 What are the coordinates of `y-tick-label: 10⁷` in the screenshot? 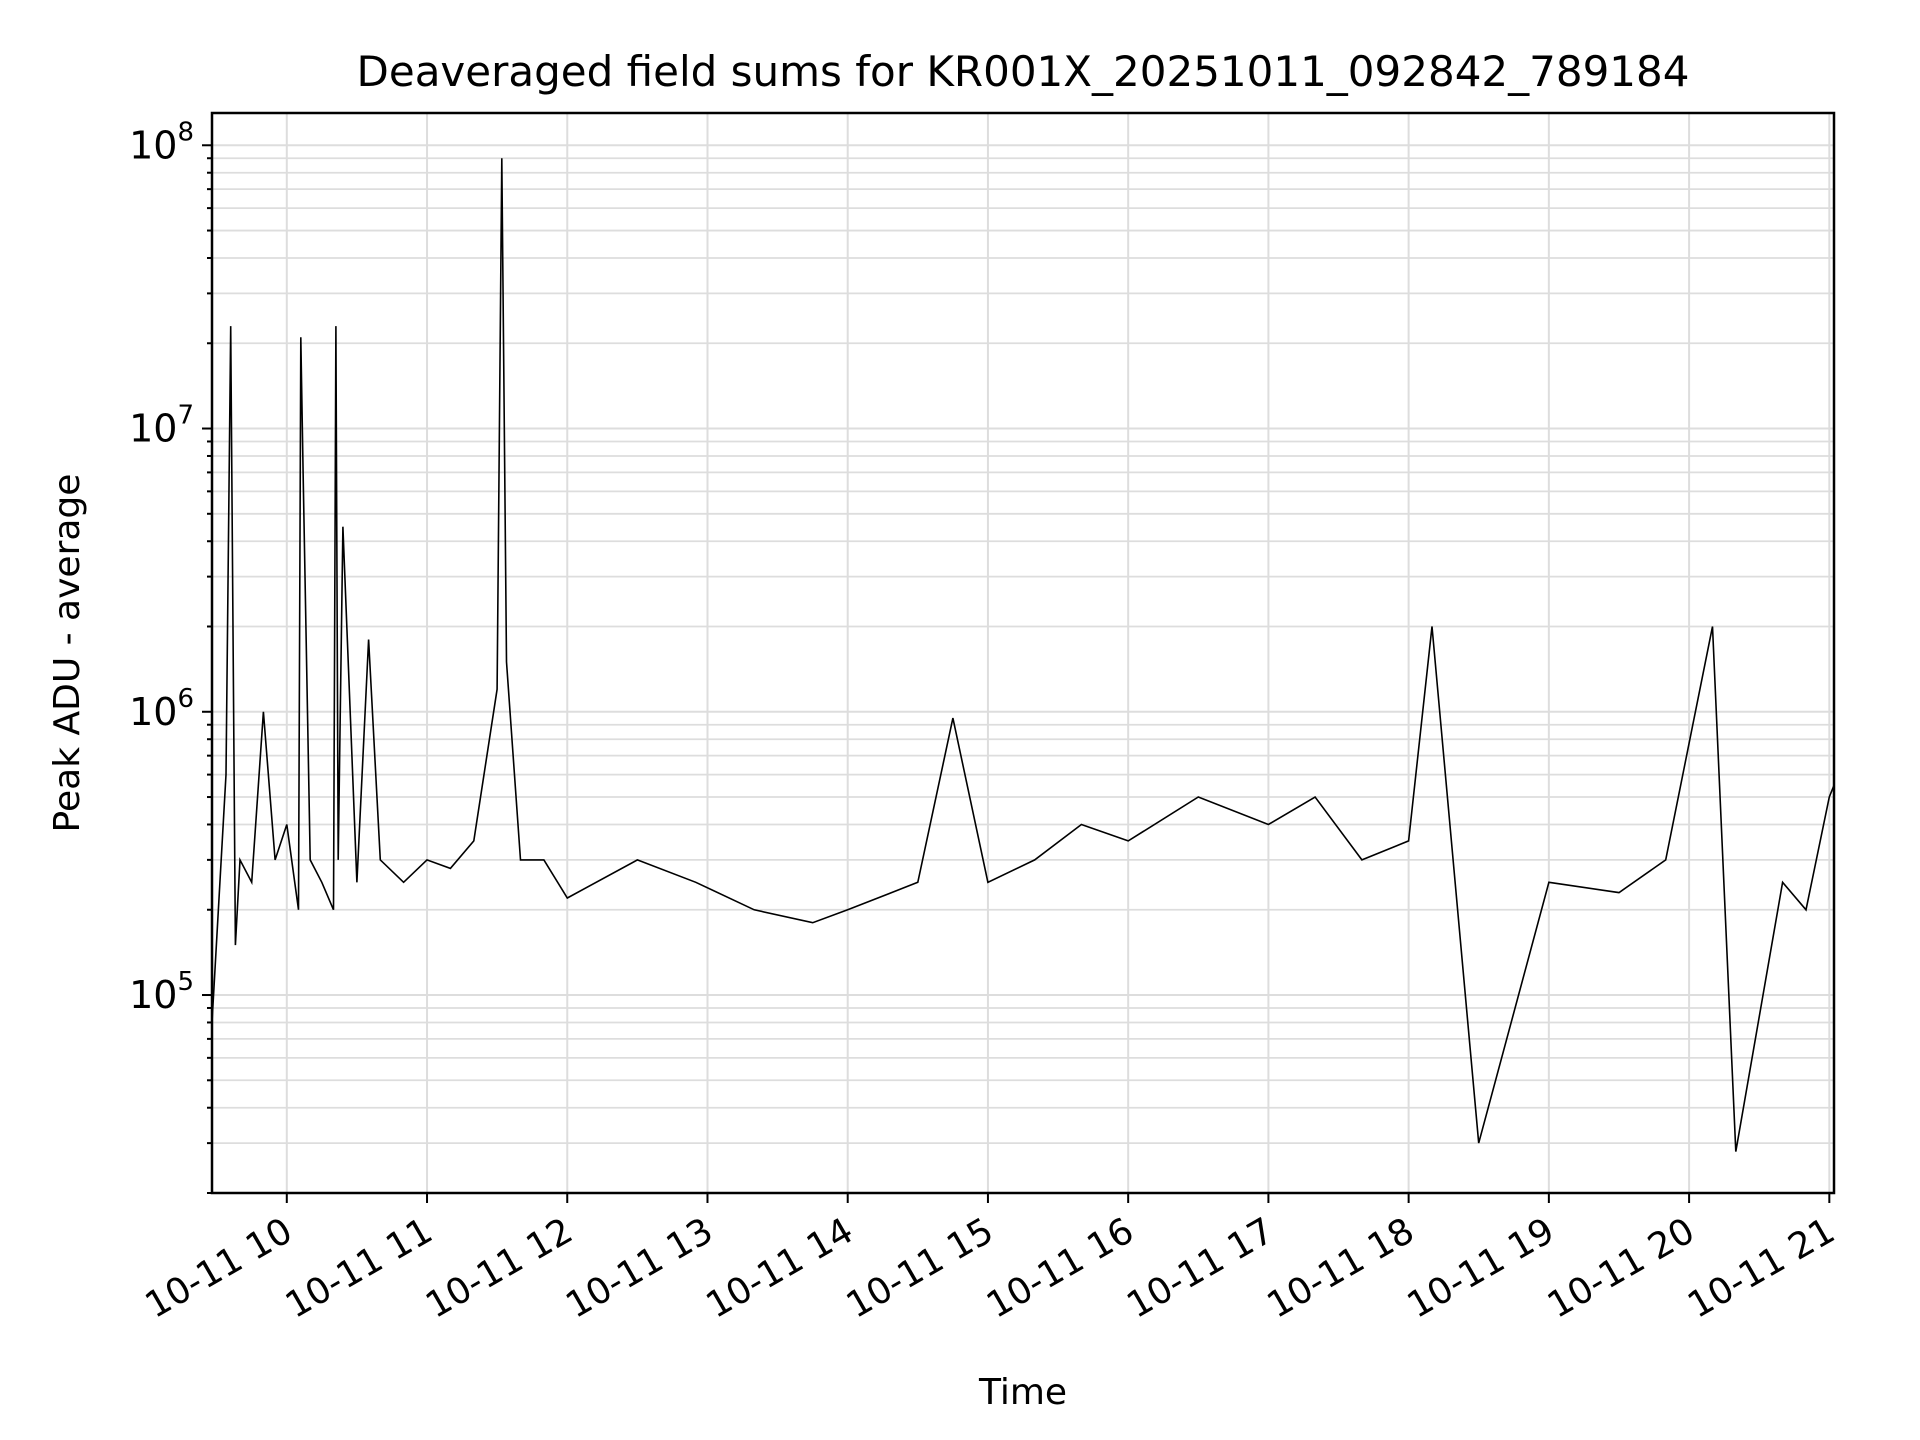 It's located at (161, 426).